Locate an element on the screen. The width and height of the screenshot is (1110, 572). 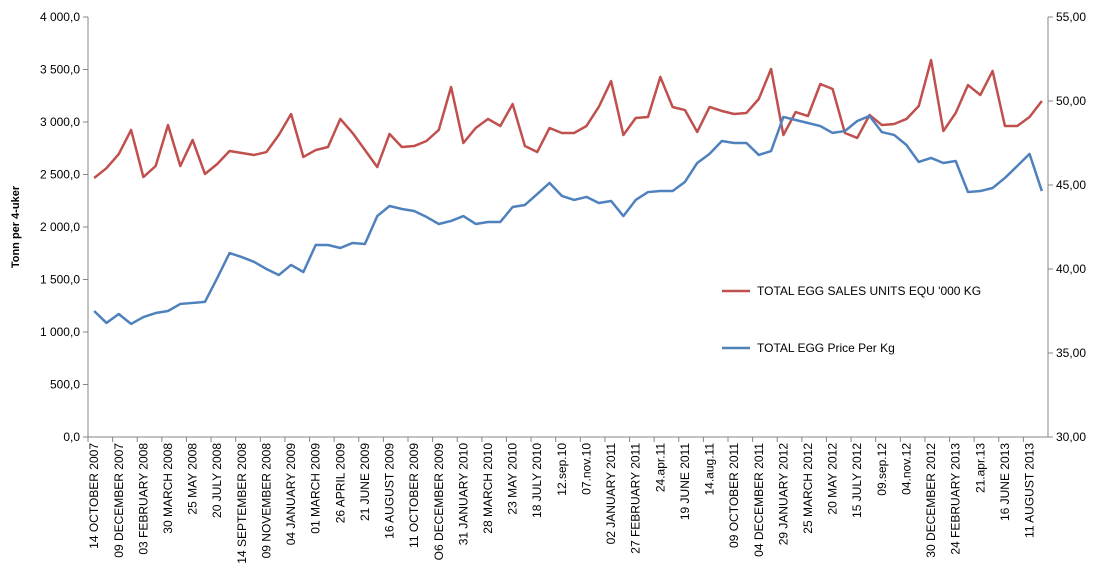
x-tick-label: 04 JANUARY 2009 is located at coordinates (291, 494).